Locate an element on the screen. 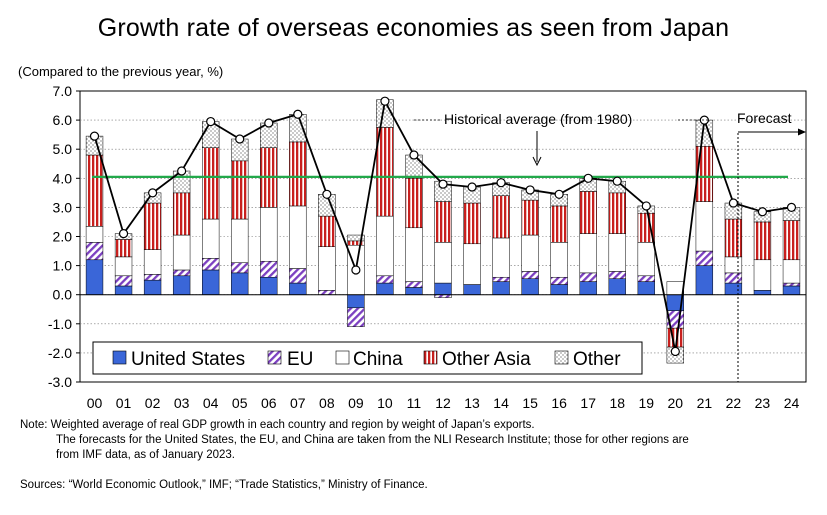 The width and height of the screenshot is (827, 515). x-tick-label: 24 is located at coordinates (792, 402).